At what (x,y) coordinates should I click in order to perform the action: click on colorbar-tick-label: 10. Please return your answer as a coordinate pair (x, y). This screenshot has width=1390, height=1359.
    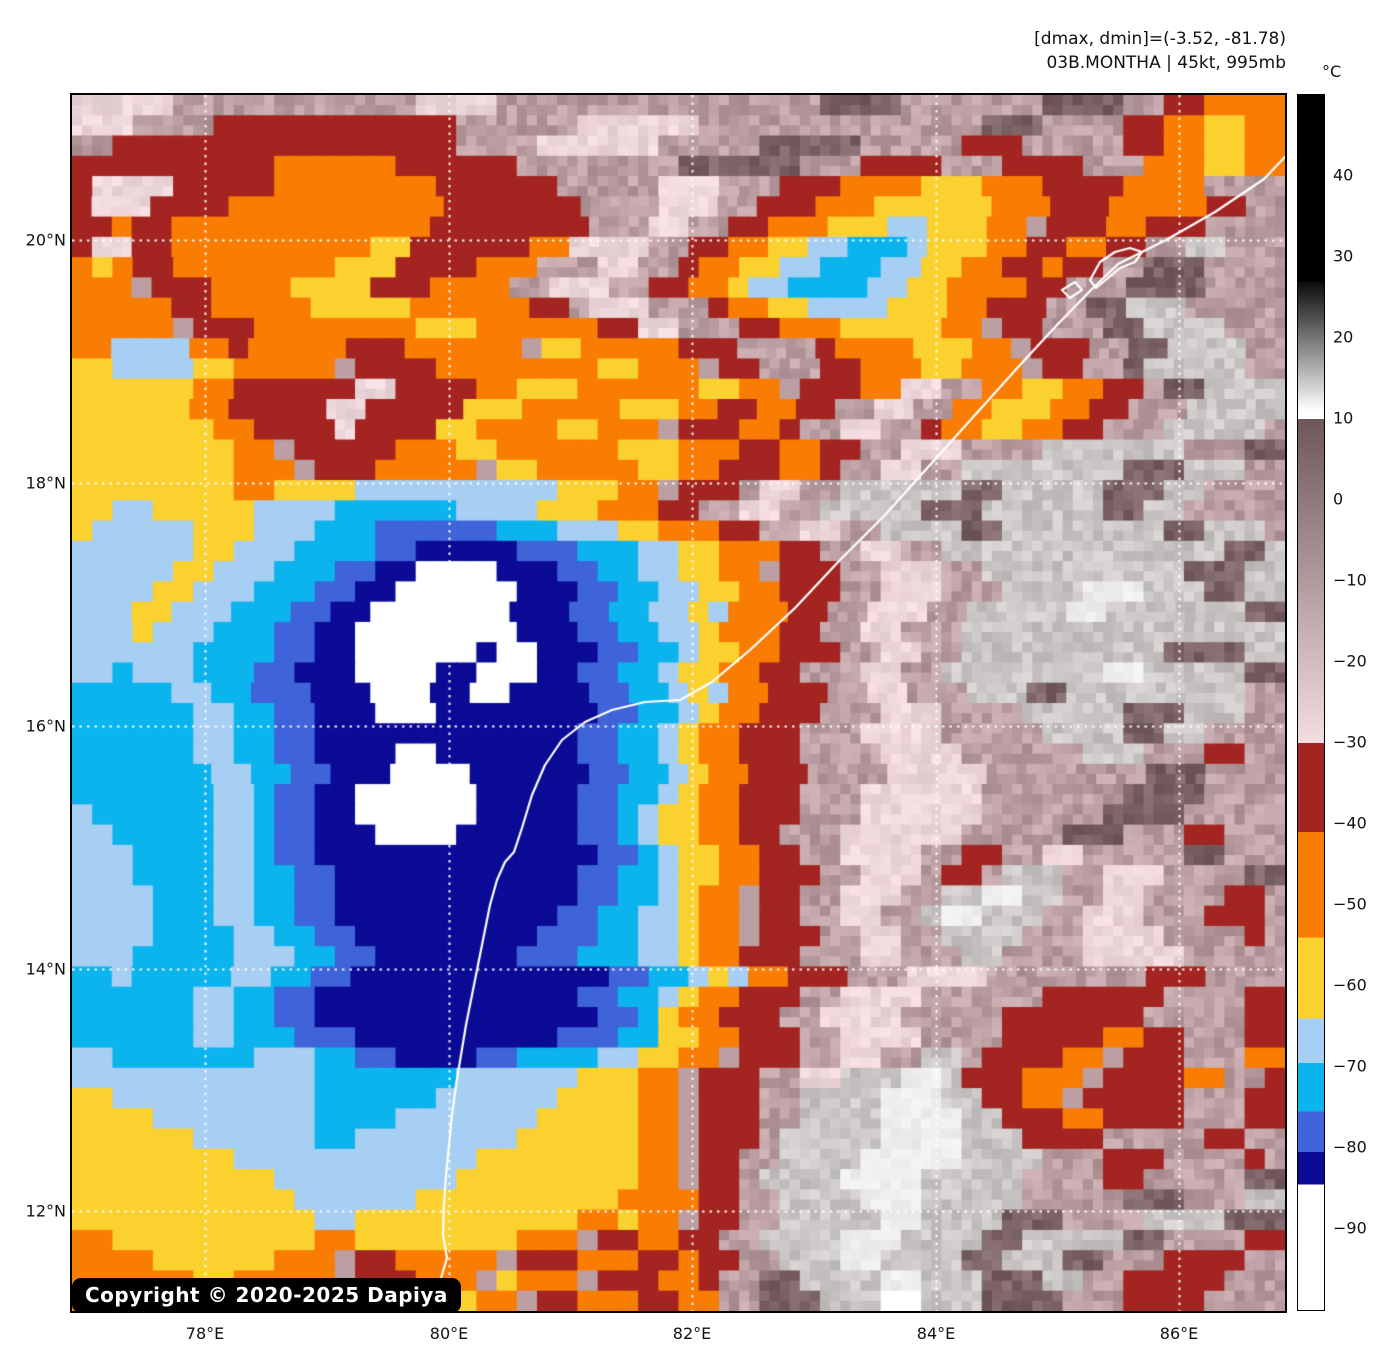
    Looking at the image, I should click on (1343, 418).